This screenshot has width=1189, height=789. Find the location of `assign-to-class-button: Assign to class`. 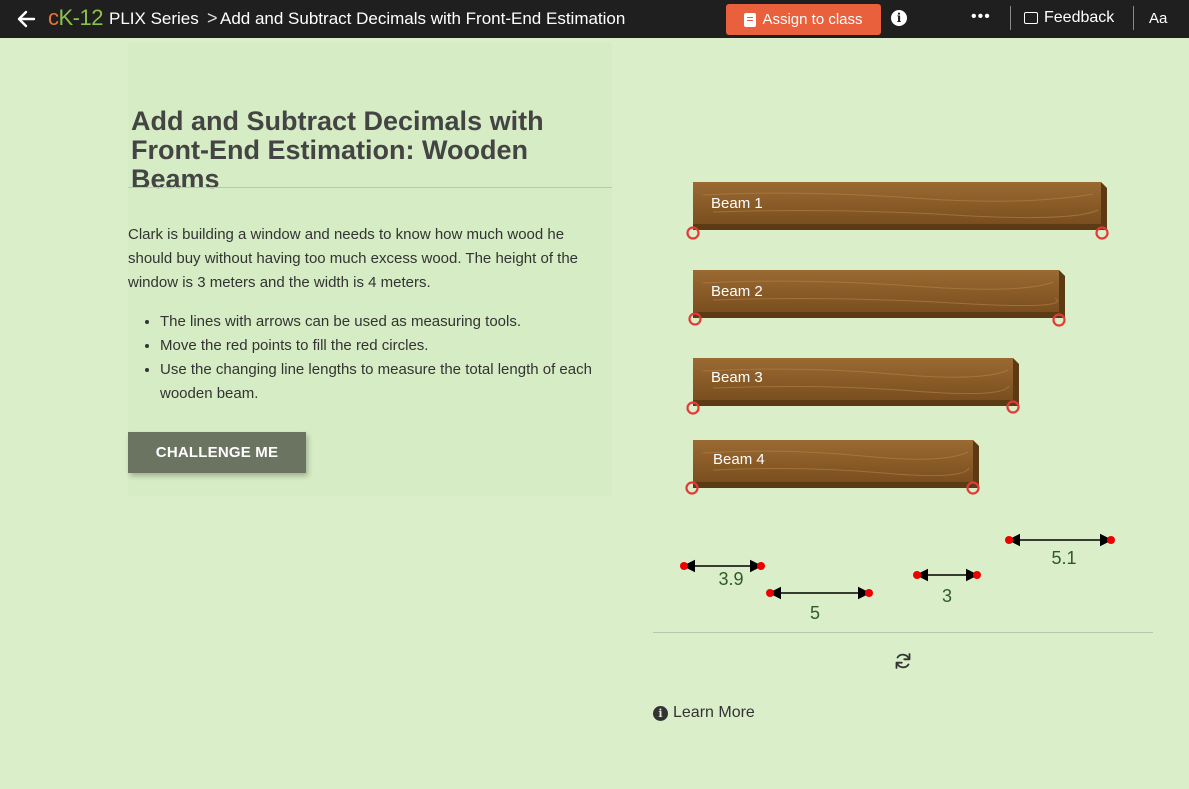

assign-to-class-button: Assign to class is located at coordinates (803, 19).